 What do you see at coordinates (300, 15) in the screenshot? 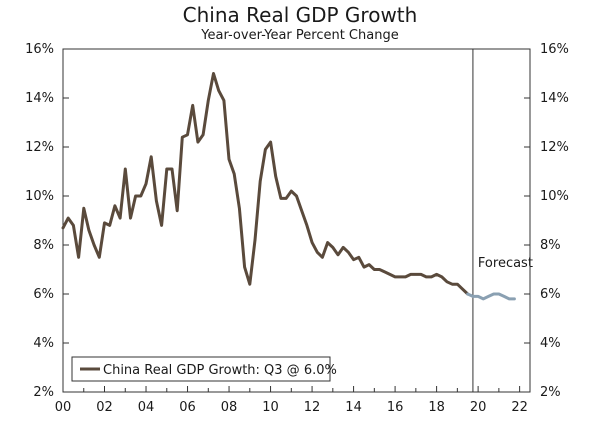
I see `chart-title: China Real GDP Growth` at bounding box center [300, 15].